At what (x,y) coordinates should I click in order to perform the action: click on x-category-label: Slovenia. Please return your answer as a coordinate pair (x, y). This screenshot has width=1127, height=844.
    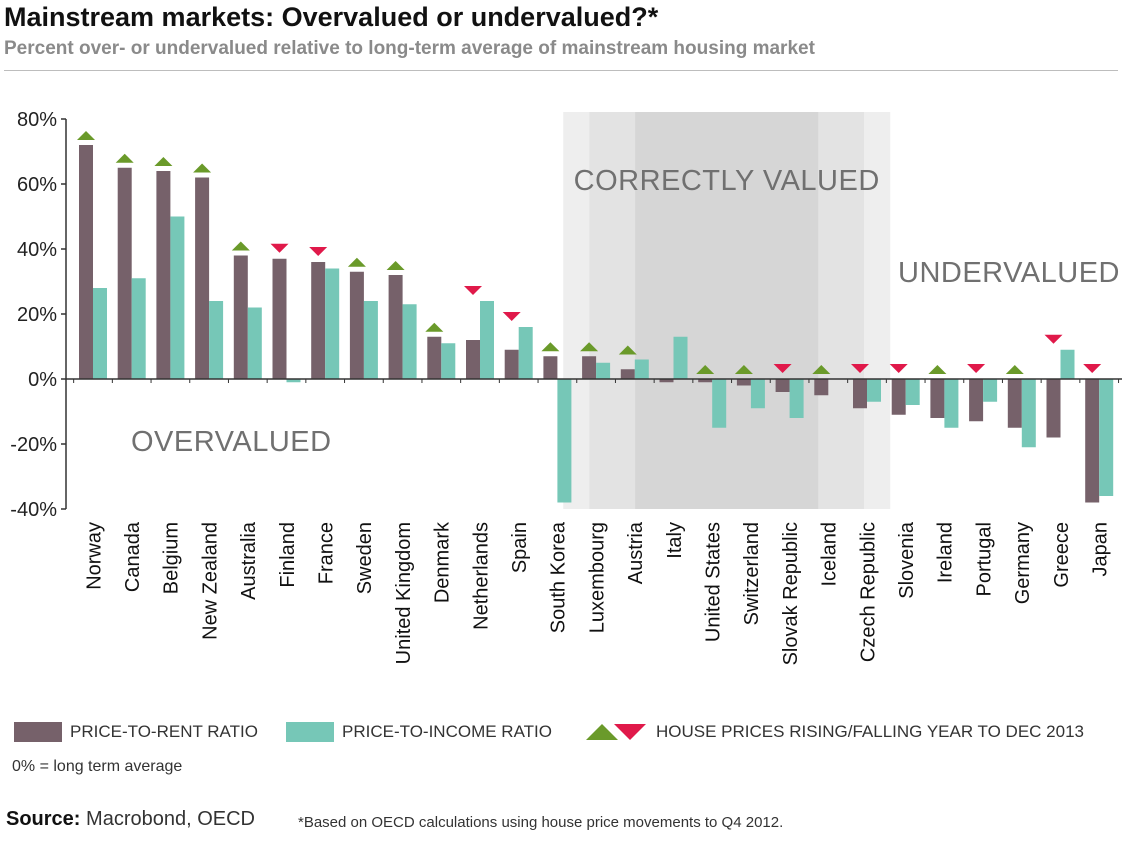
    Looking at the image, I should click on (907, 560).